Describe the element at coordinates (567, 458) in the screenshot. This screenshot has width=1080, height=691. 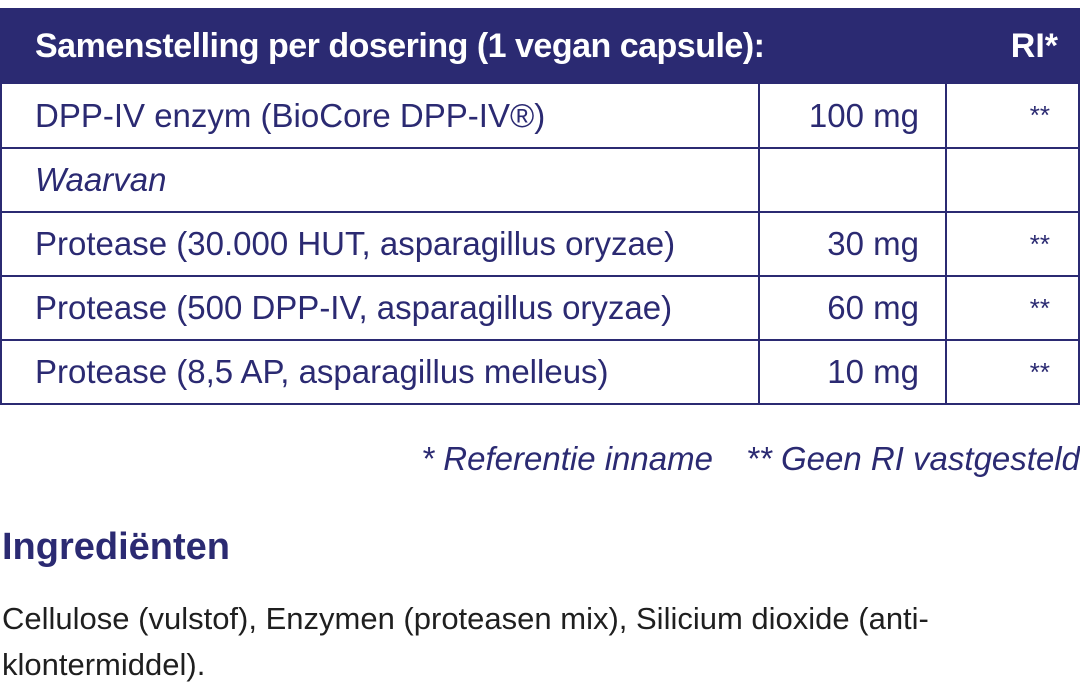
I see `footnote-reference: * Referentie inname` at that location.